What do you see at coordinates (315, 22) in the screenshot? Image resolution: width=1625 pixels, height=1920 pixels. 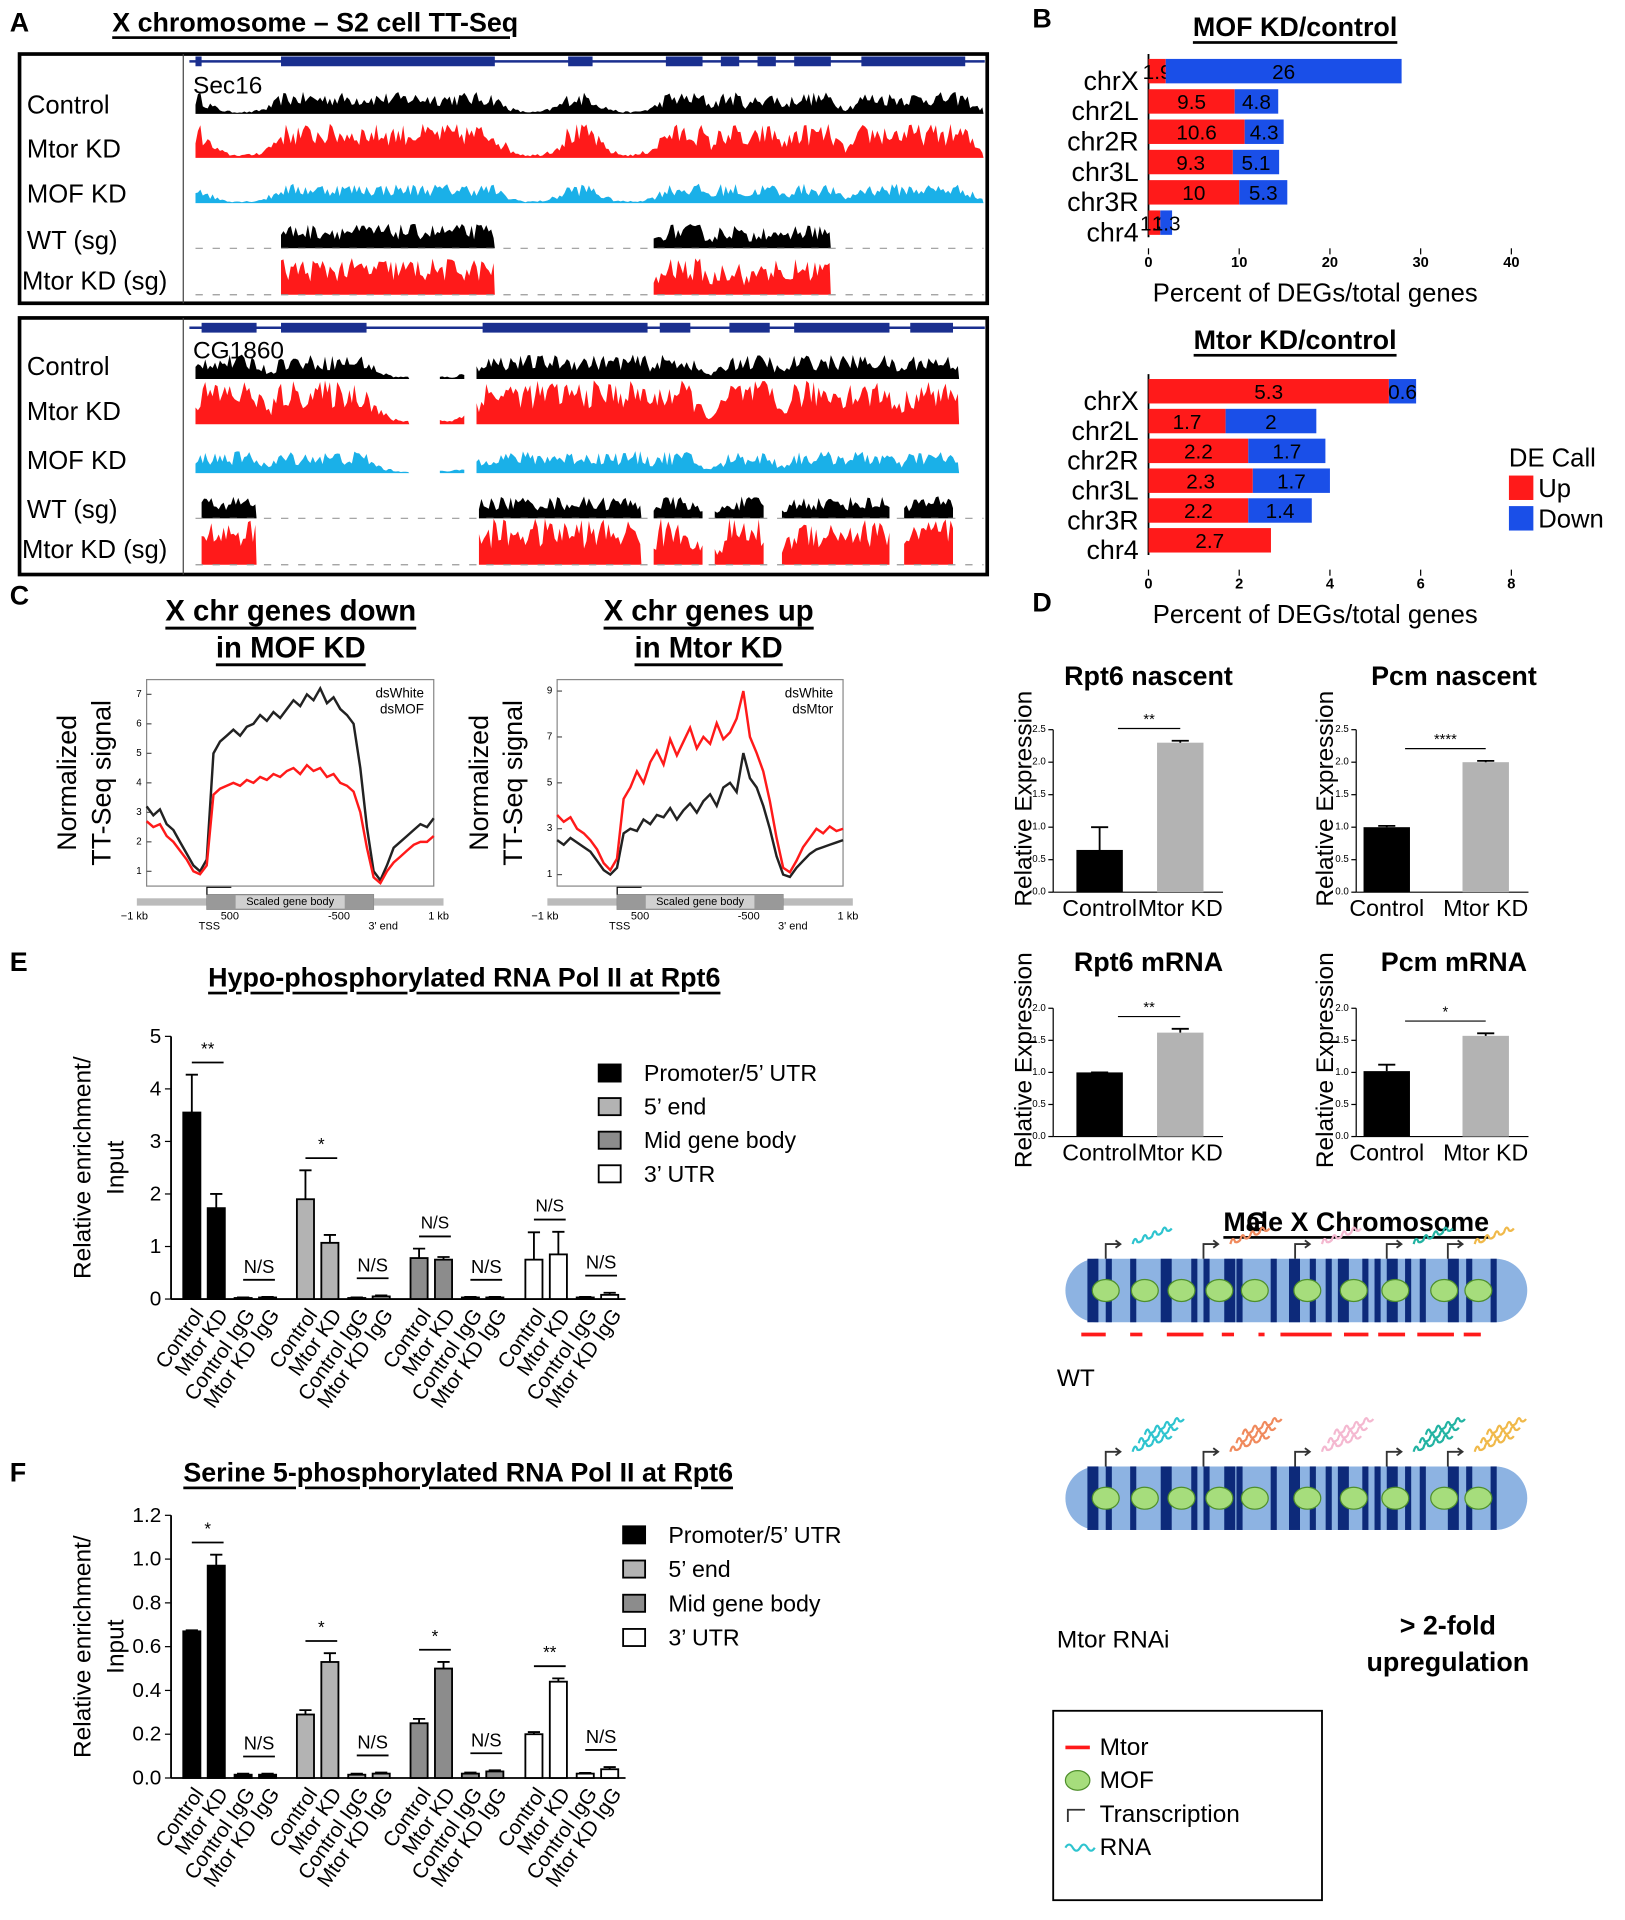 I see `panel-title: X chromosome – S2 cell TT-Seq` at bounding box center [315, 22].